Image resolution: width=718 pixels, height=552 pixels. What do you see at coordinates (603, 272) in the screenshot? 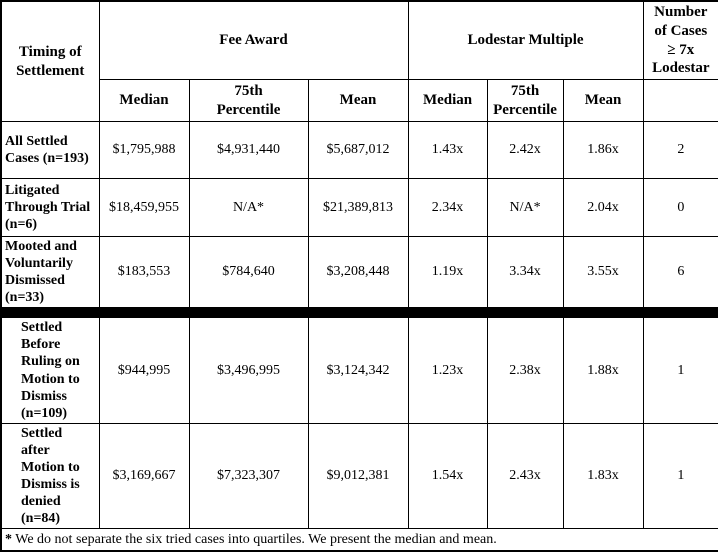
I see `cell-lodestar-mean: 3.55x` at bounding box center [603, 272].